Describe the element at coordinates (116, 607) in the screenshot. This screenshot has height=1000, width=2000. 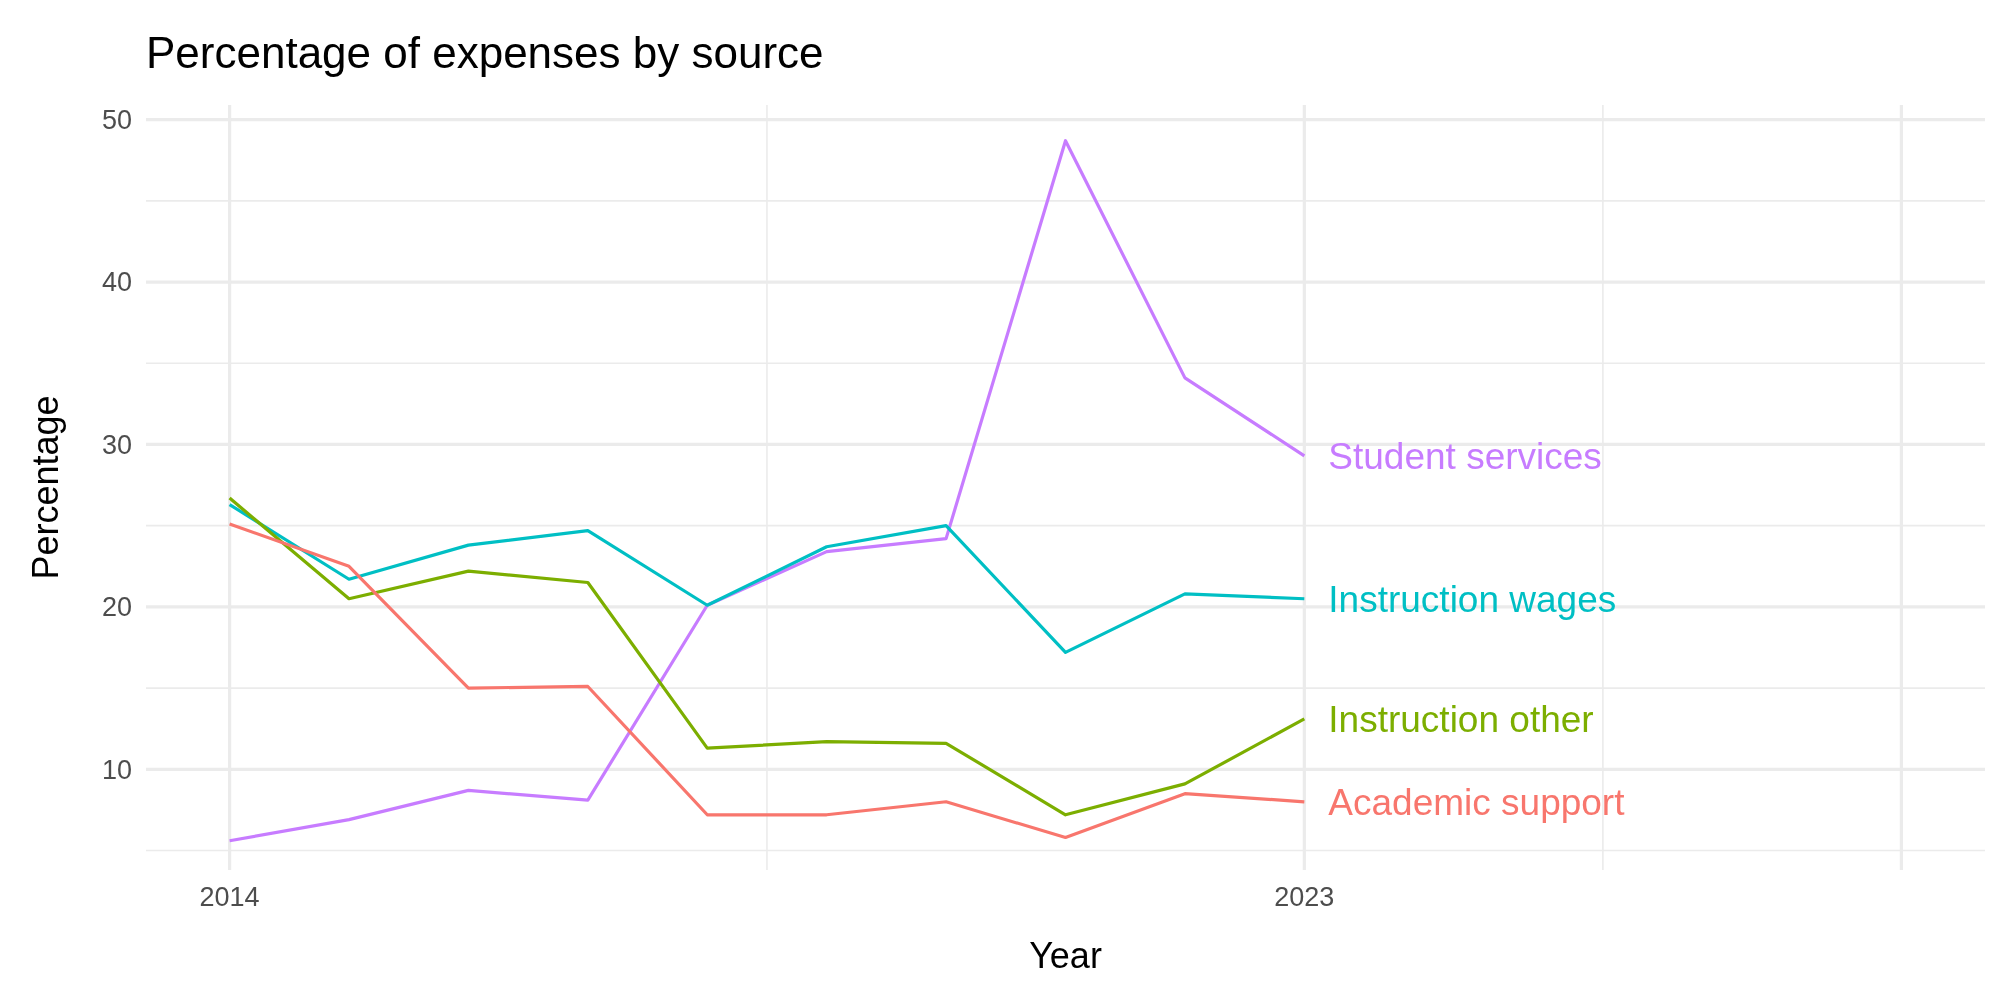
I see `y-tick-label: 20` at that location.